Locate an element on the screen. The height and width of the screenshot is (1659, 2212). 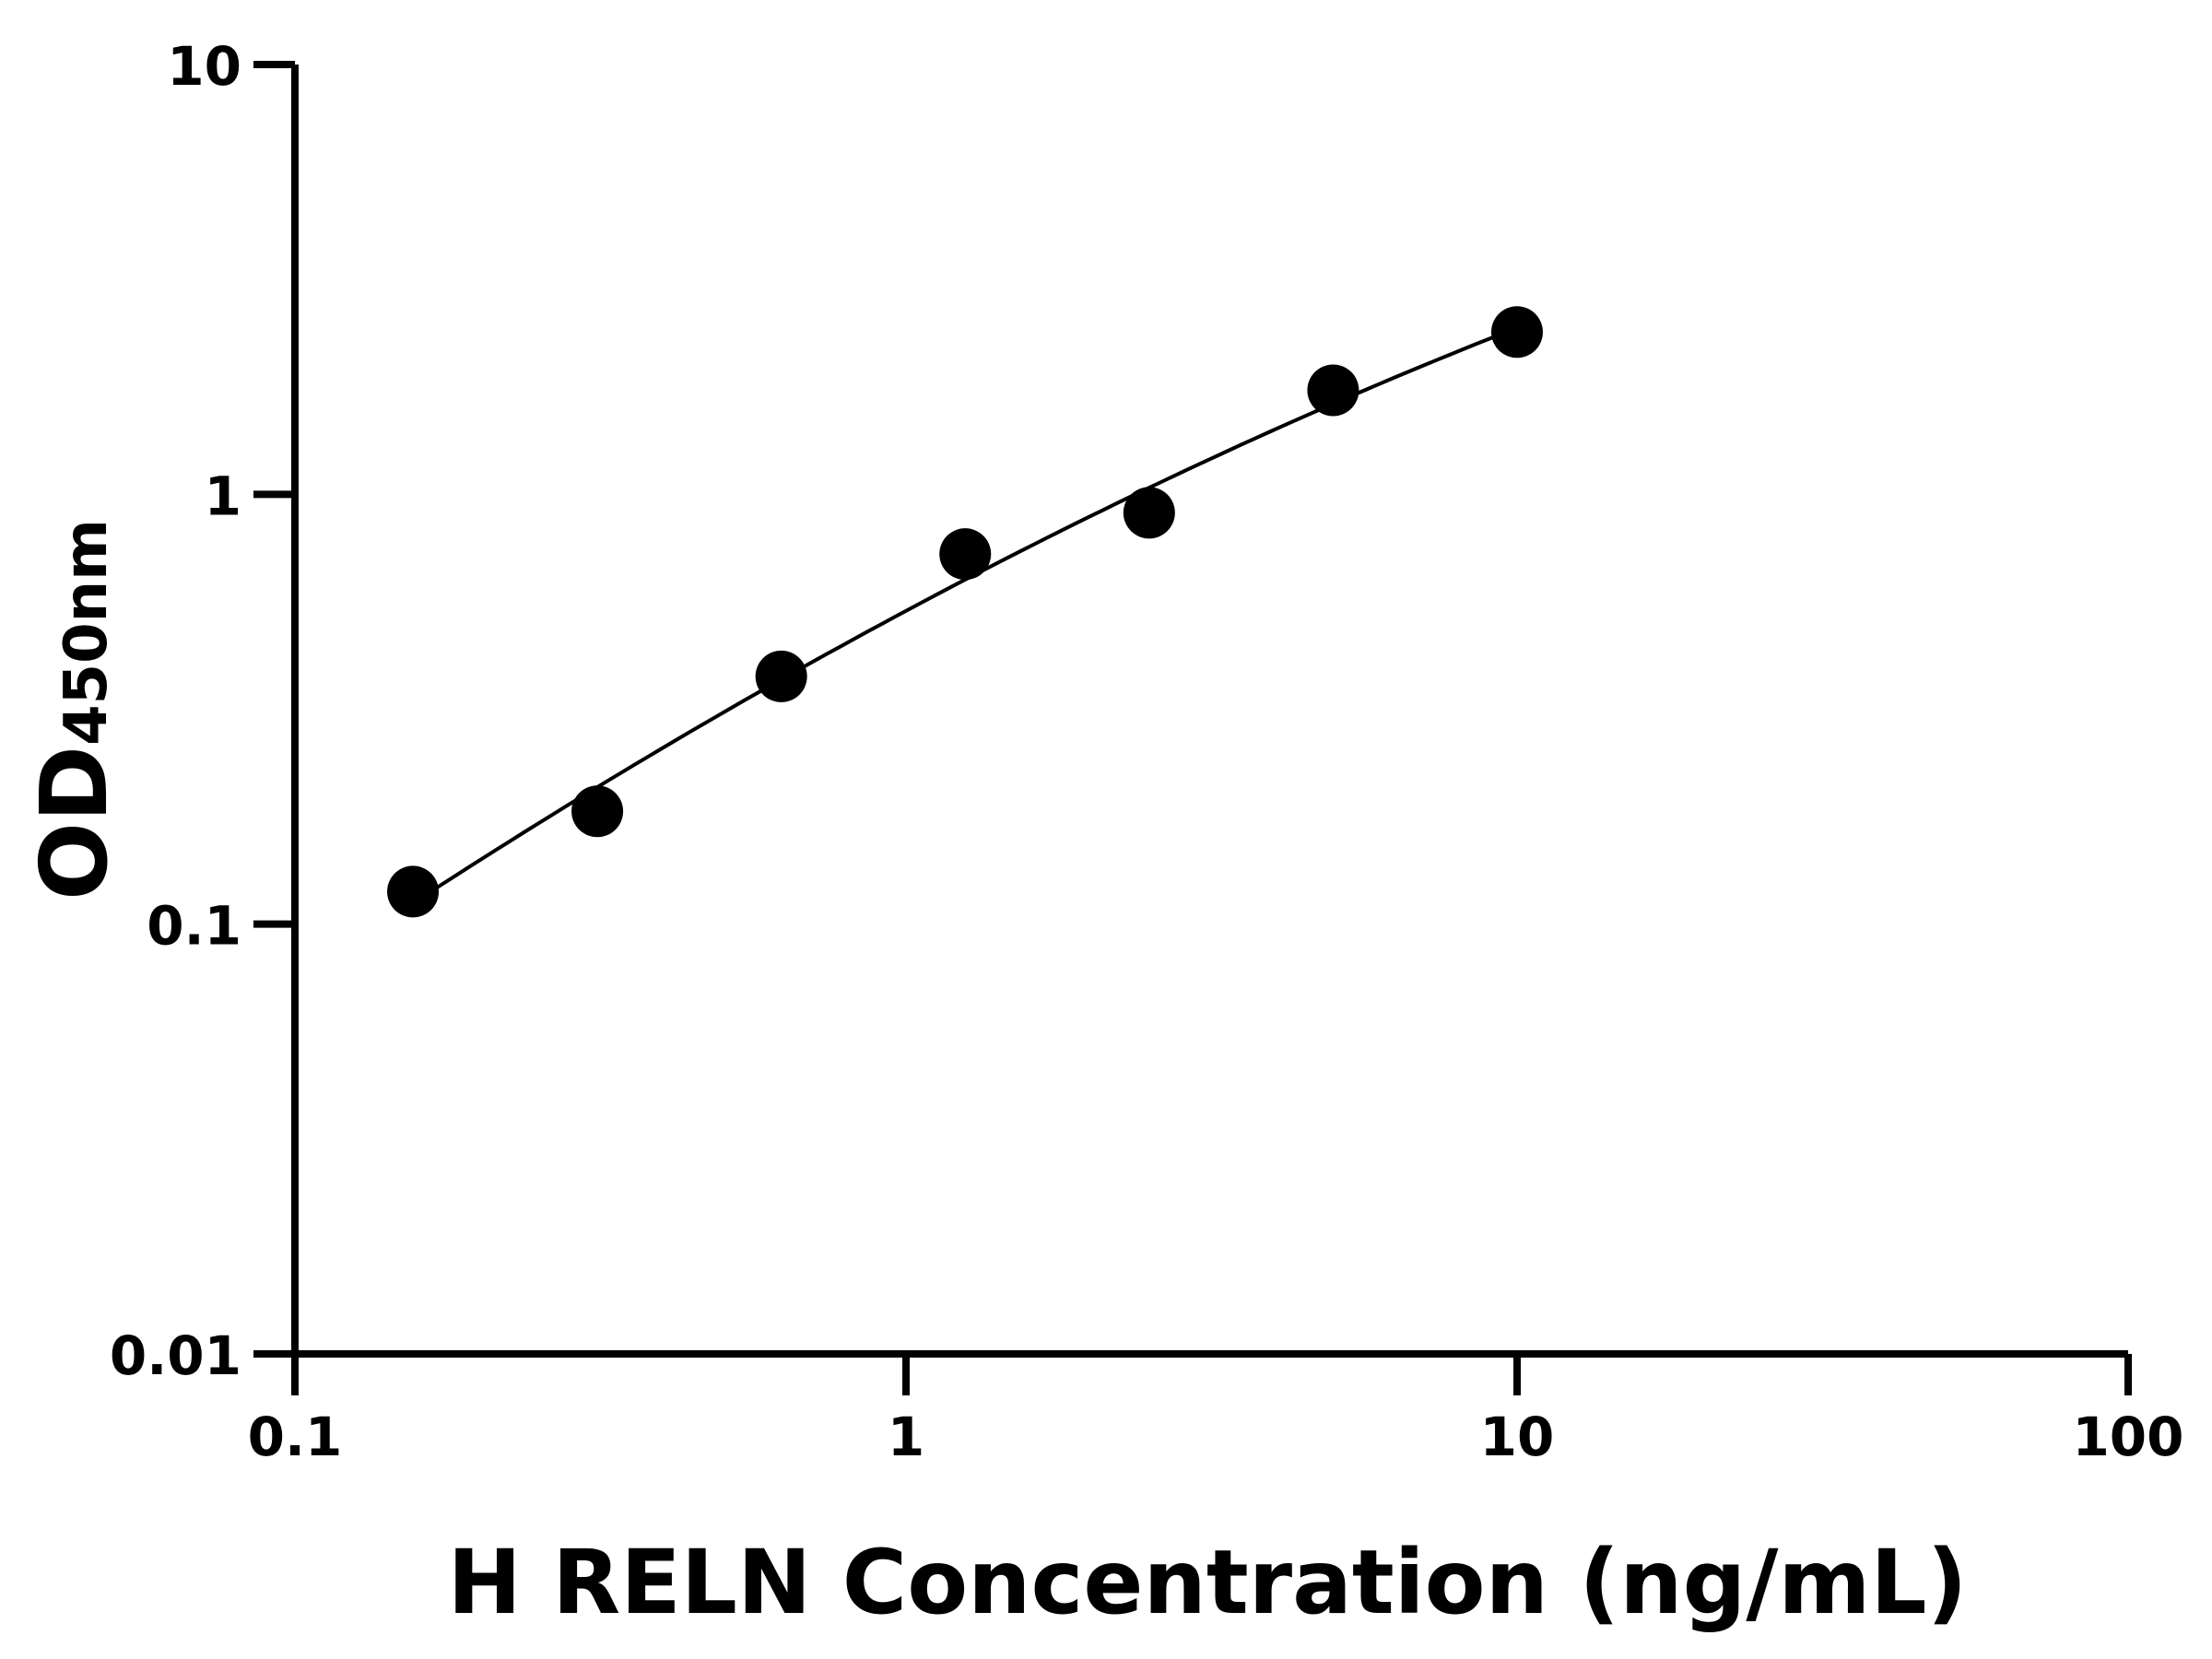
x-tick-label: 100 is located at coordinates (2127, 1437).